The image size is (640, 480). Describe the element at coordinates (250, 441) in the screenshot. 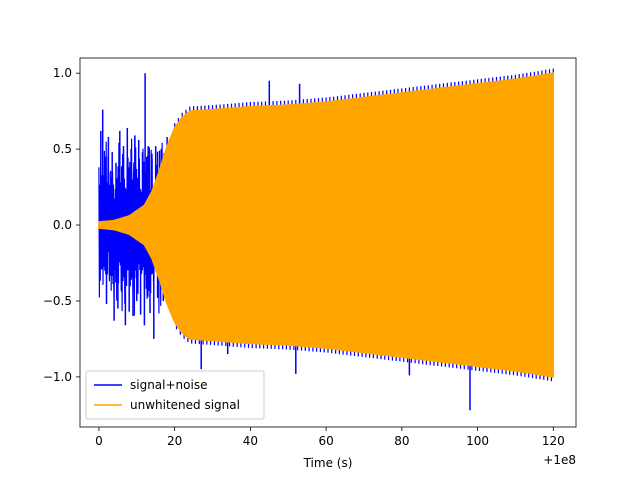

I see `x-tick-label: 40` at that location.